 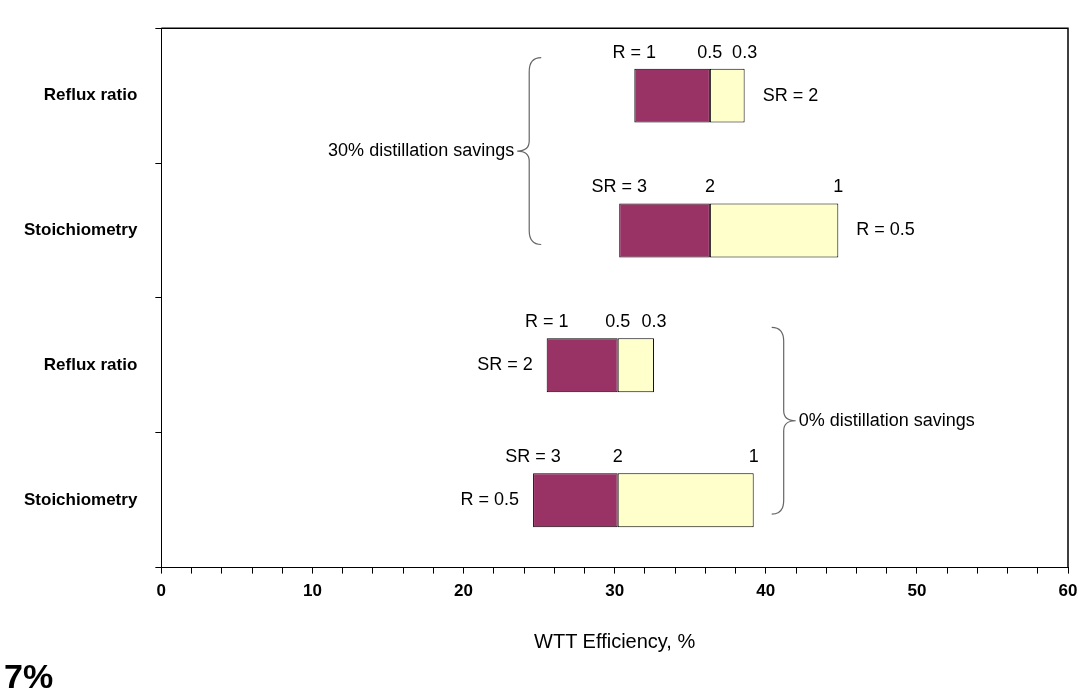 I want to click on x-tick-label: 10, so click(x=312, y=591).